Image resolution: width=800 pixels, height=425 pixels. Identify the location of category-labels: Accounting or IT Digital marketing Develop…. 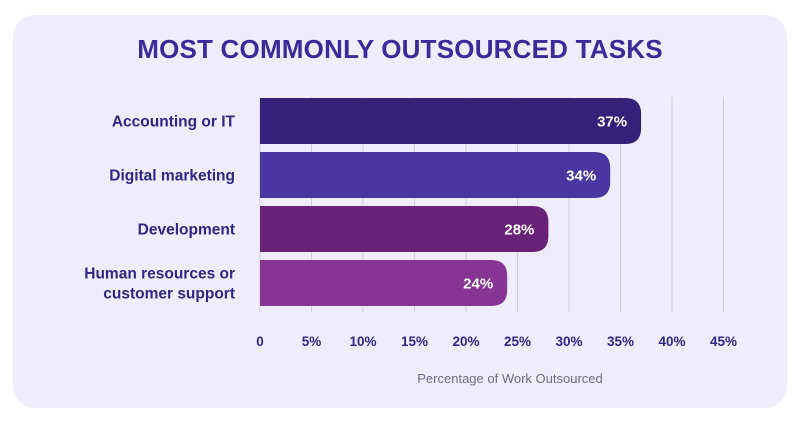
(159, 208).